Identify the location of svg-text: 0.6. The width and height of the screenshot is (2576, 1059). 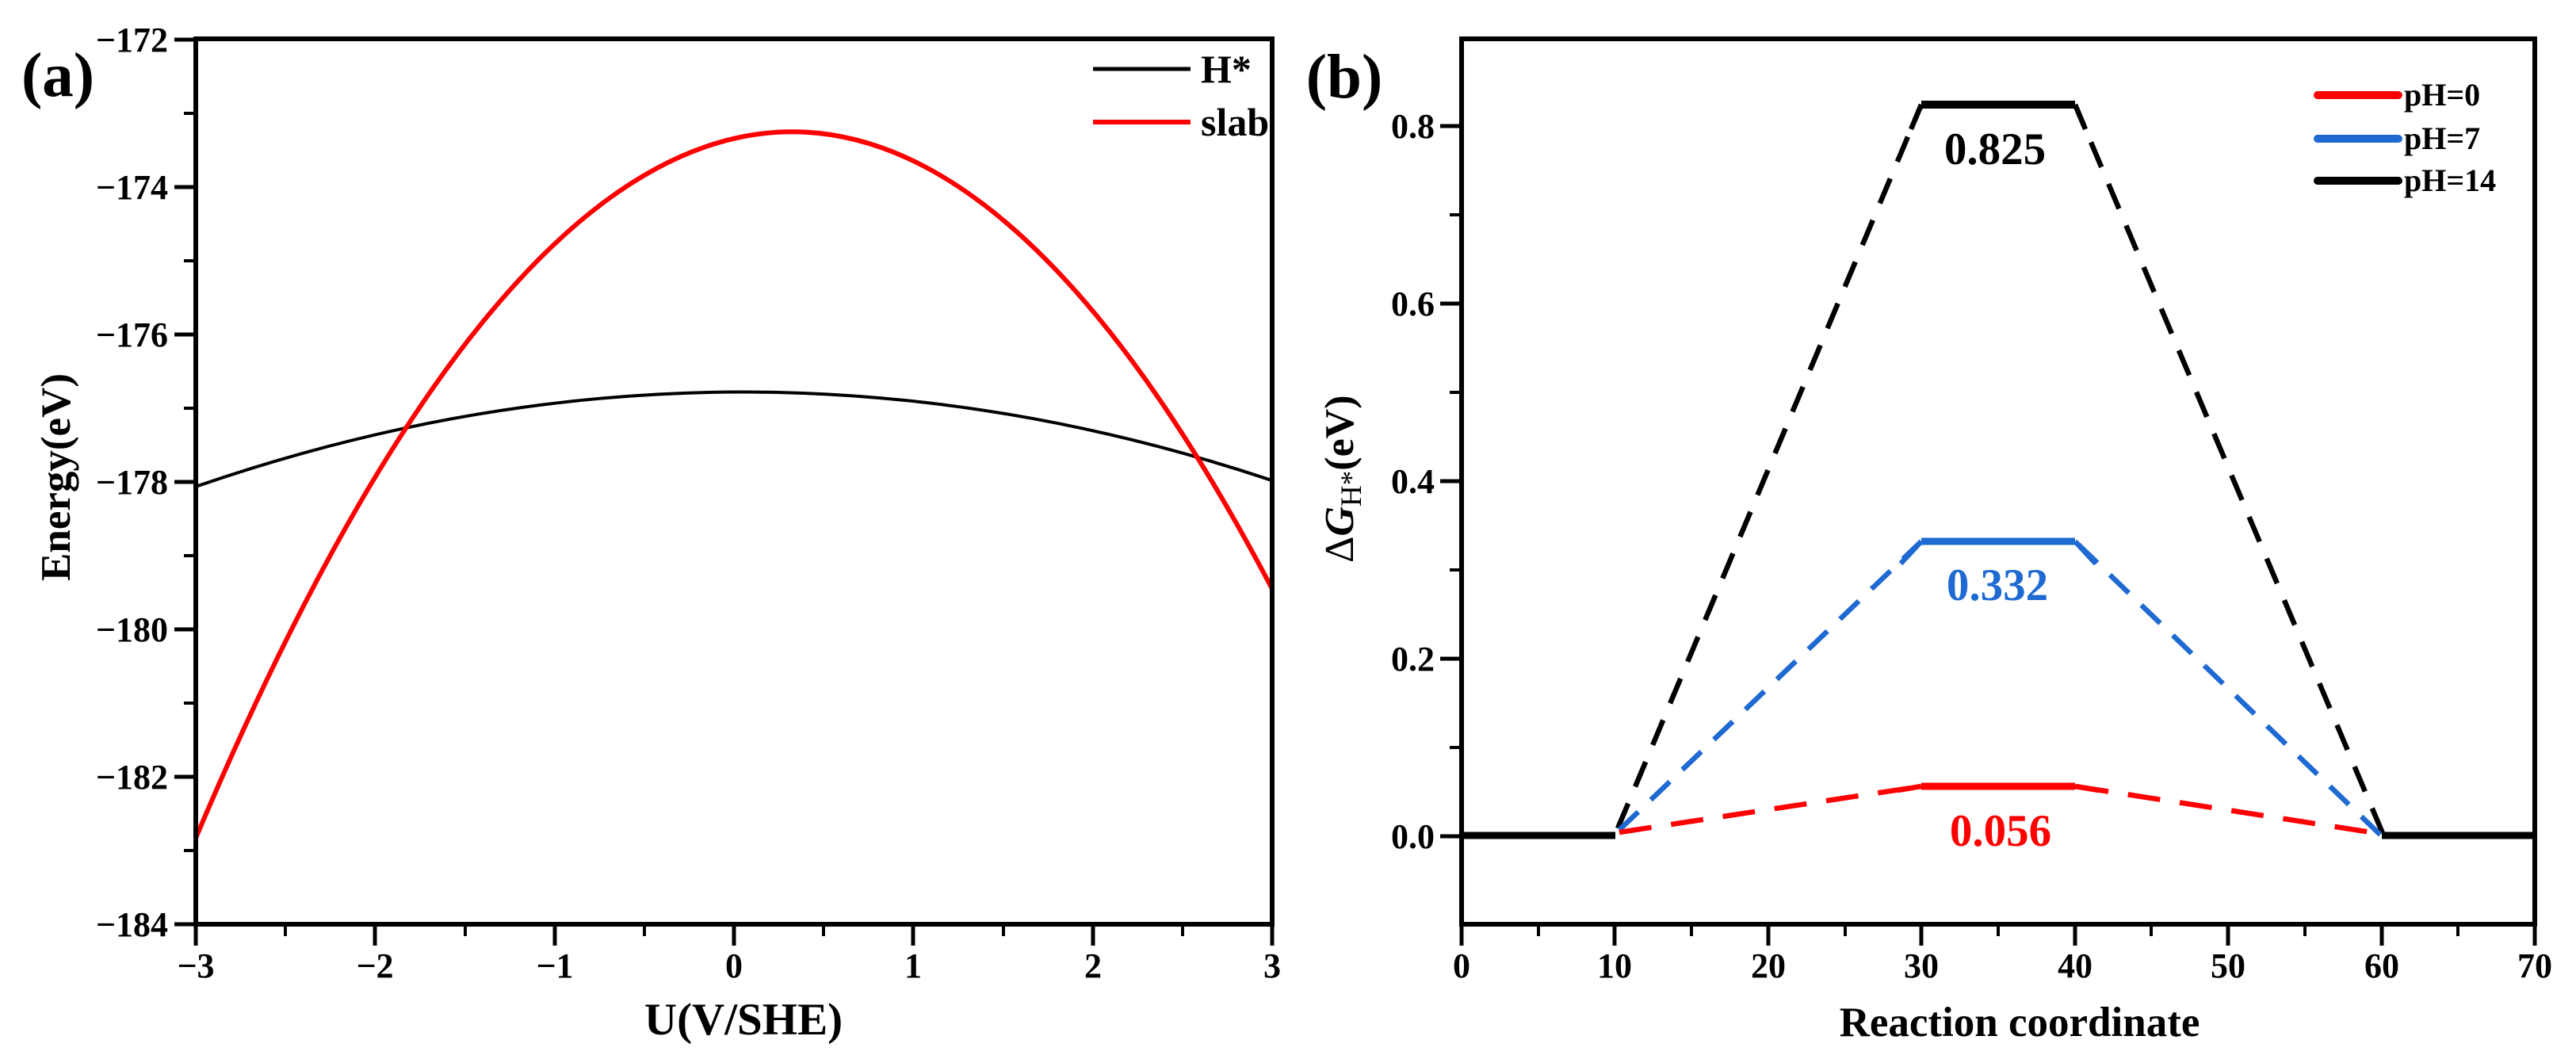
(1413, 304).